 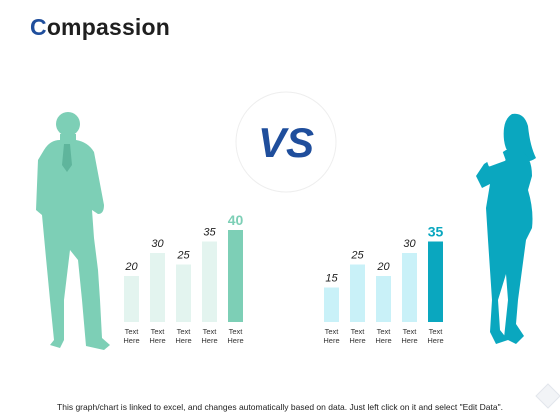 What do you see at coordinates (547, 396) in the screenshot?
I see `corner-decoration` at bounding box center [547, 396].